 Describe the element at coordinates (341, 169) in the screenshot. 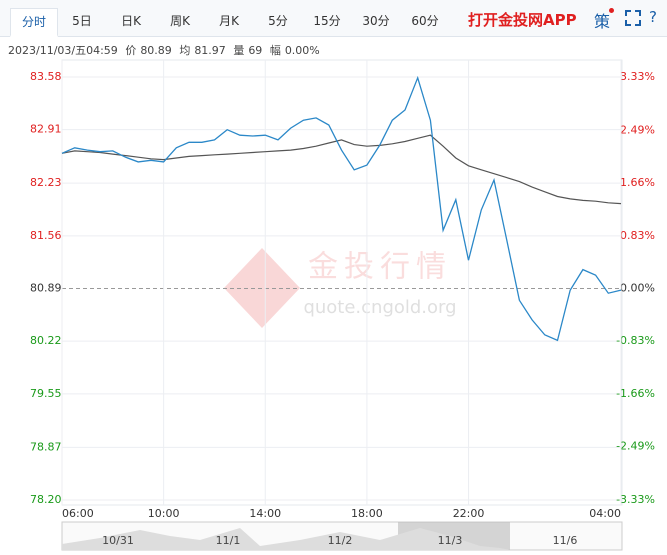

I see `price-line` at that location.